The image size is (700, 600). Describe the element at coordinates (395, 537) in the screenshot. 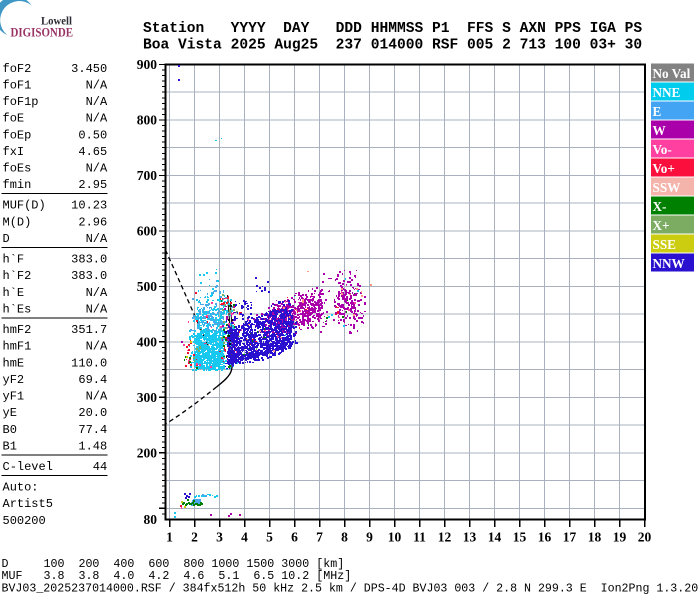

I see `svg-text: 10` at that location.